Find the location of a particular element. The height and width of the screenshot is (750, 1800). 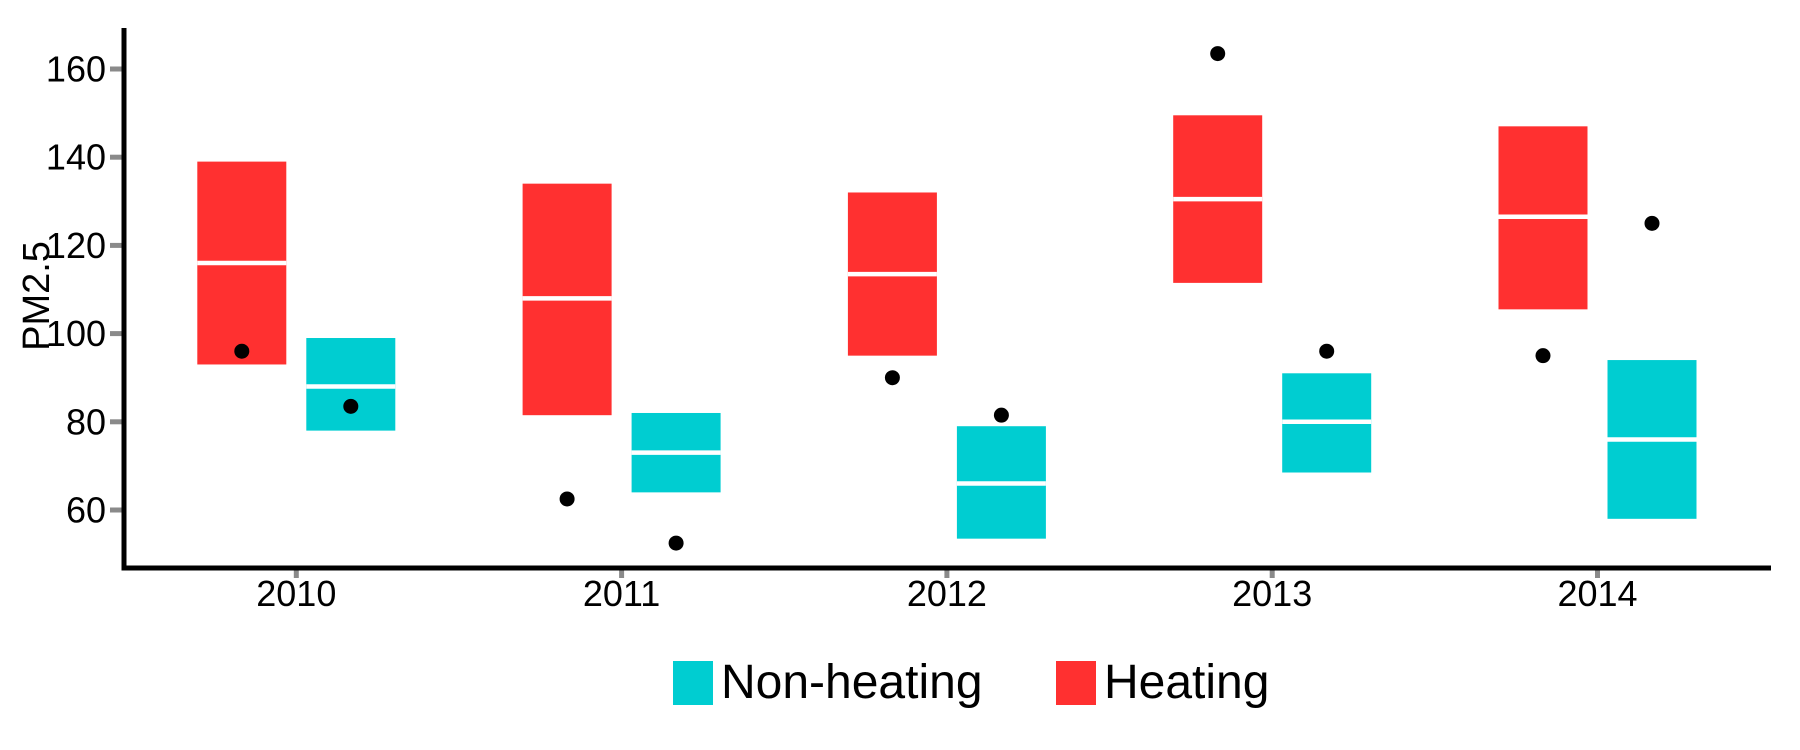

outlier-point-heating-2011 is located at coordinates (567, 499).